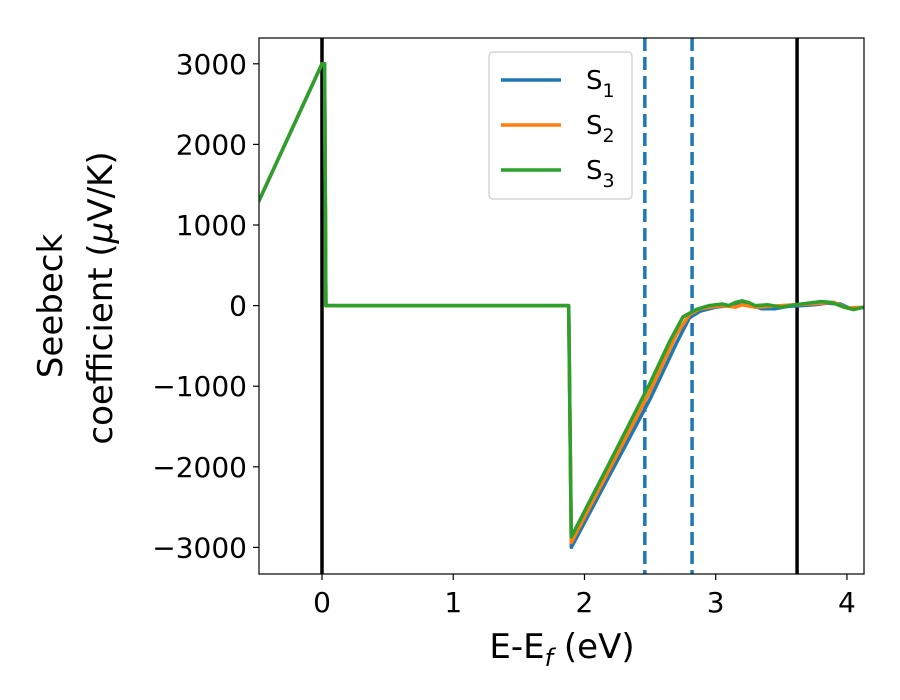  I want to click on x-tick-label-3: 3, so click(716, 602).